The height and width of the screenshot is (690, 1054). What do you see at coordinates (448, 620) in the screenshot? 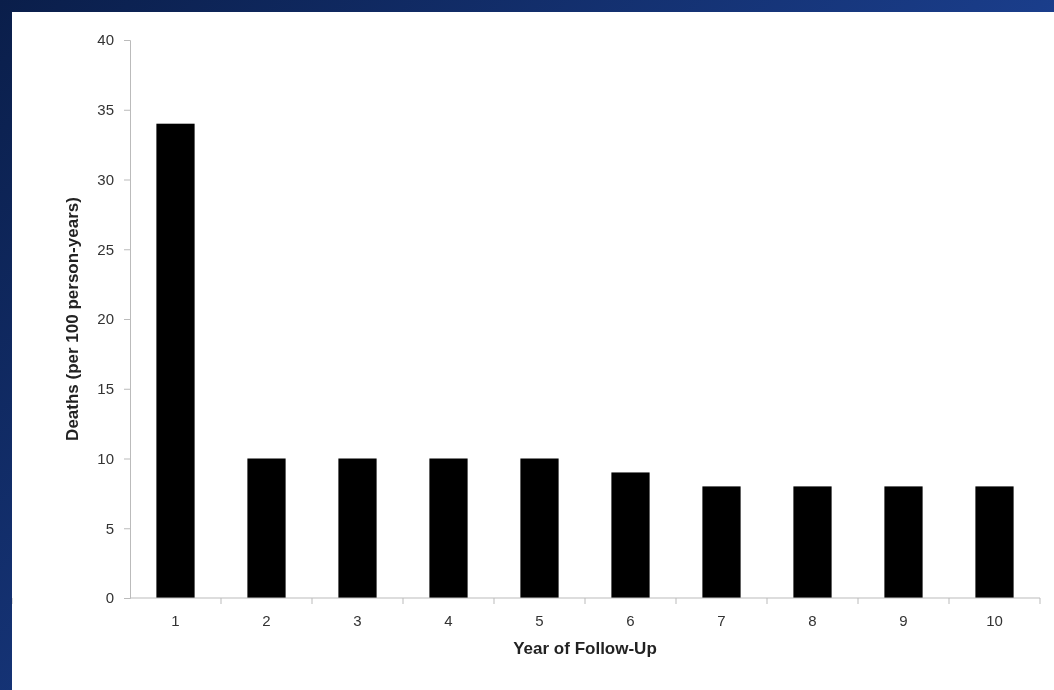
I see `x-tick-label: 4` at bounding box center [448, 620].